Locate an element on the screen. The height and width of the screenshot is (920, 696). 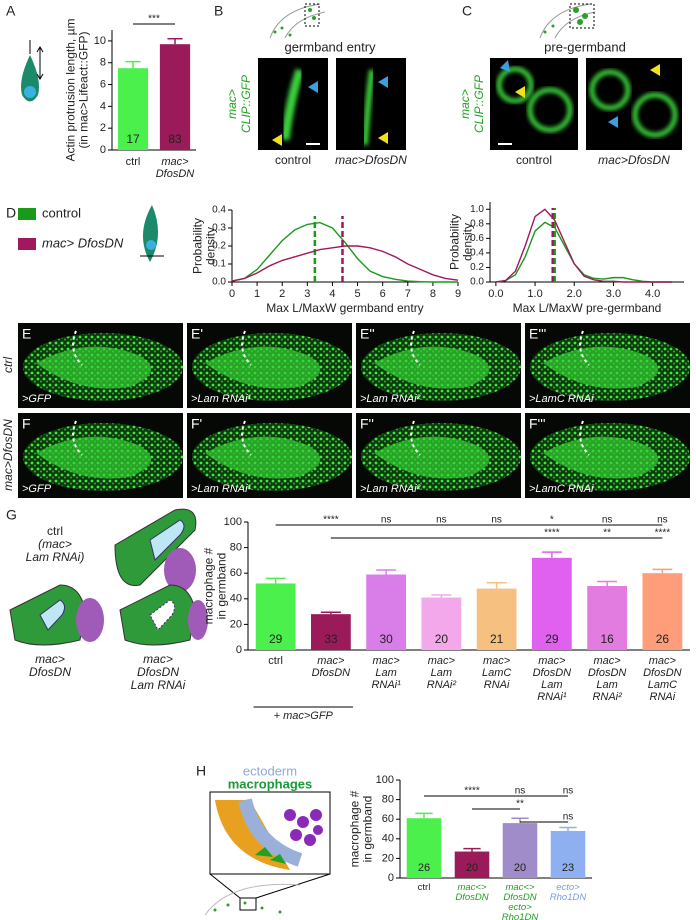
x-tick-label-line: Rho1DN is located at coordinates (568, 897).